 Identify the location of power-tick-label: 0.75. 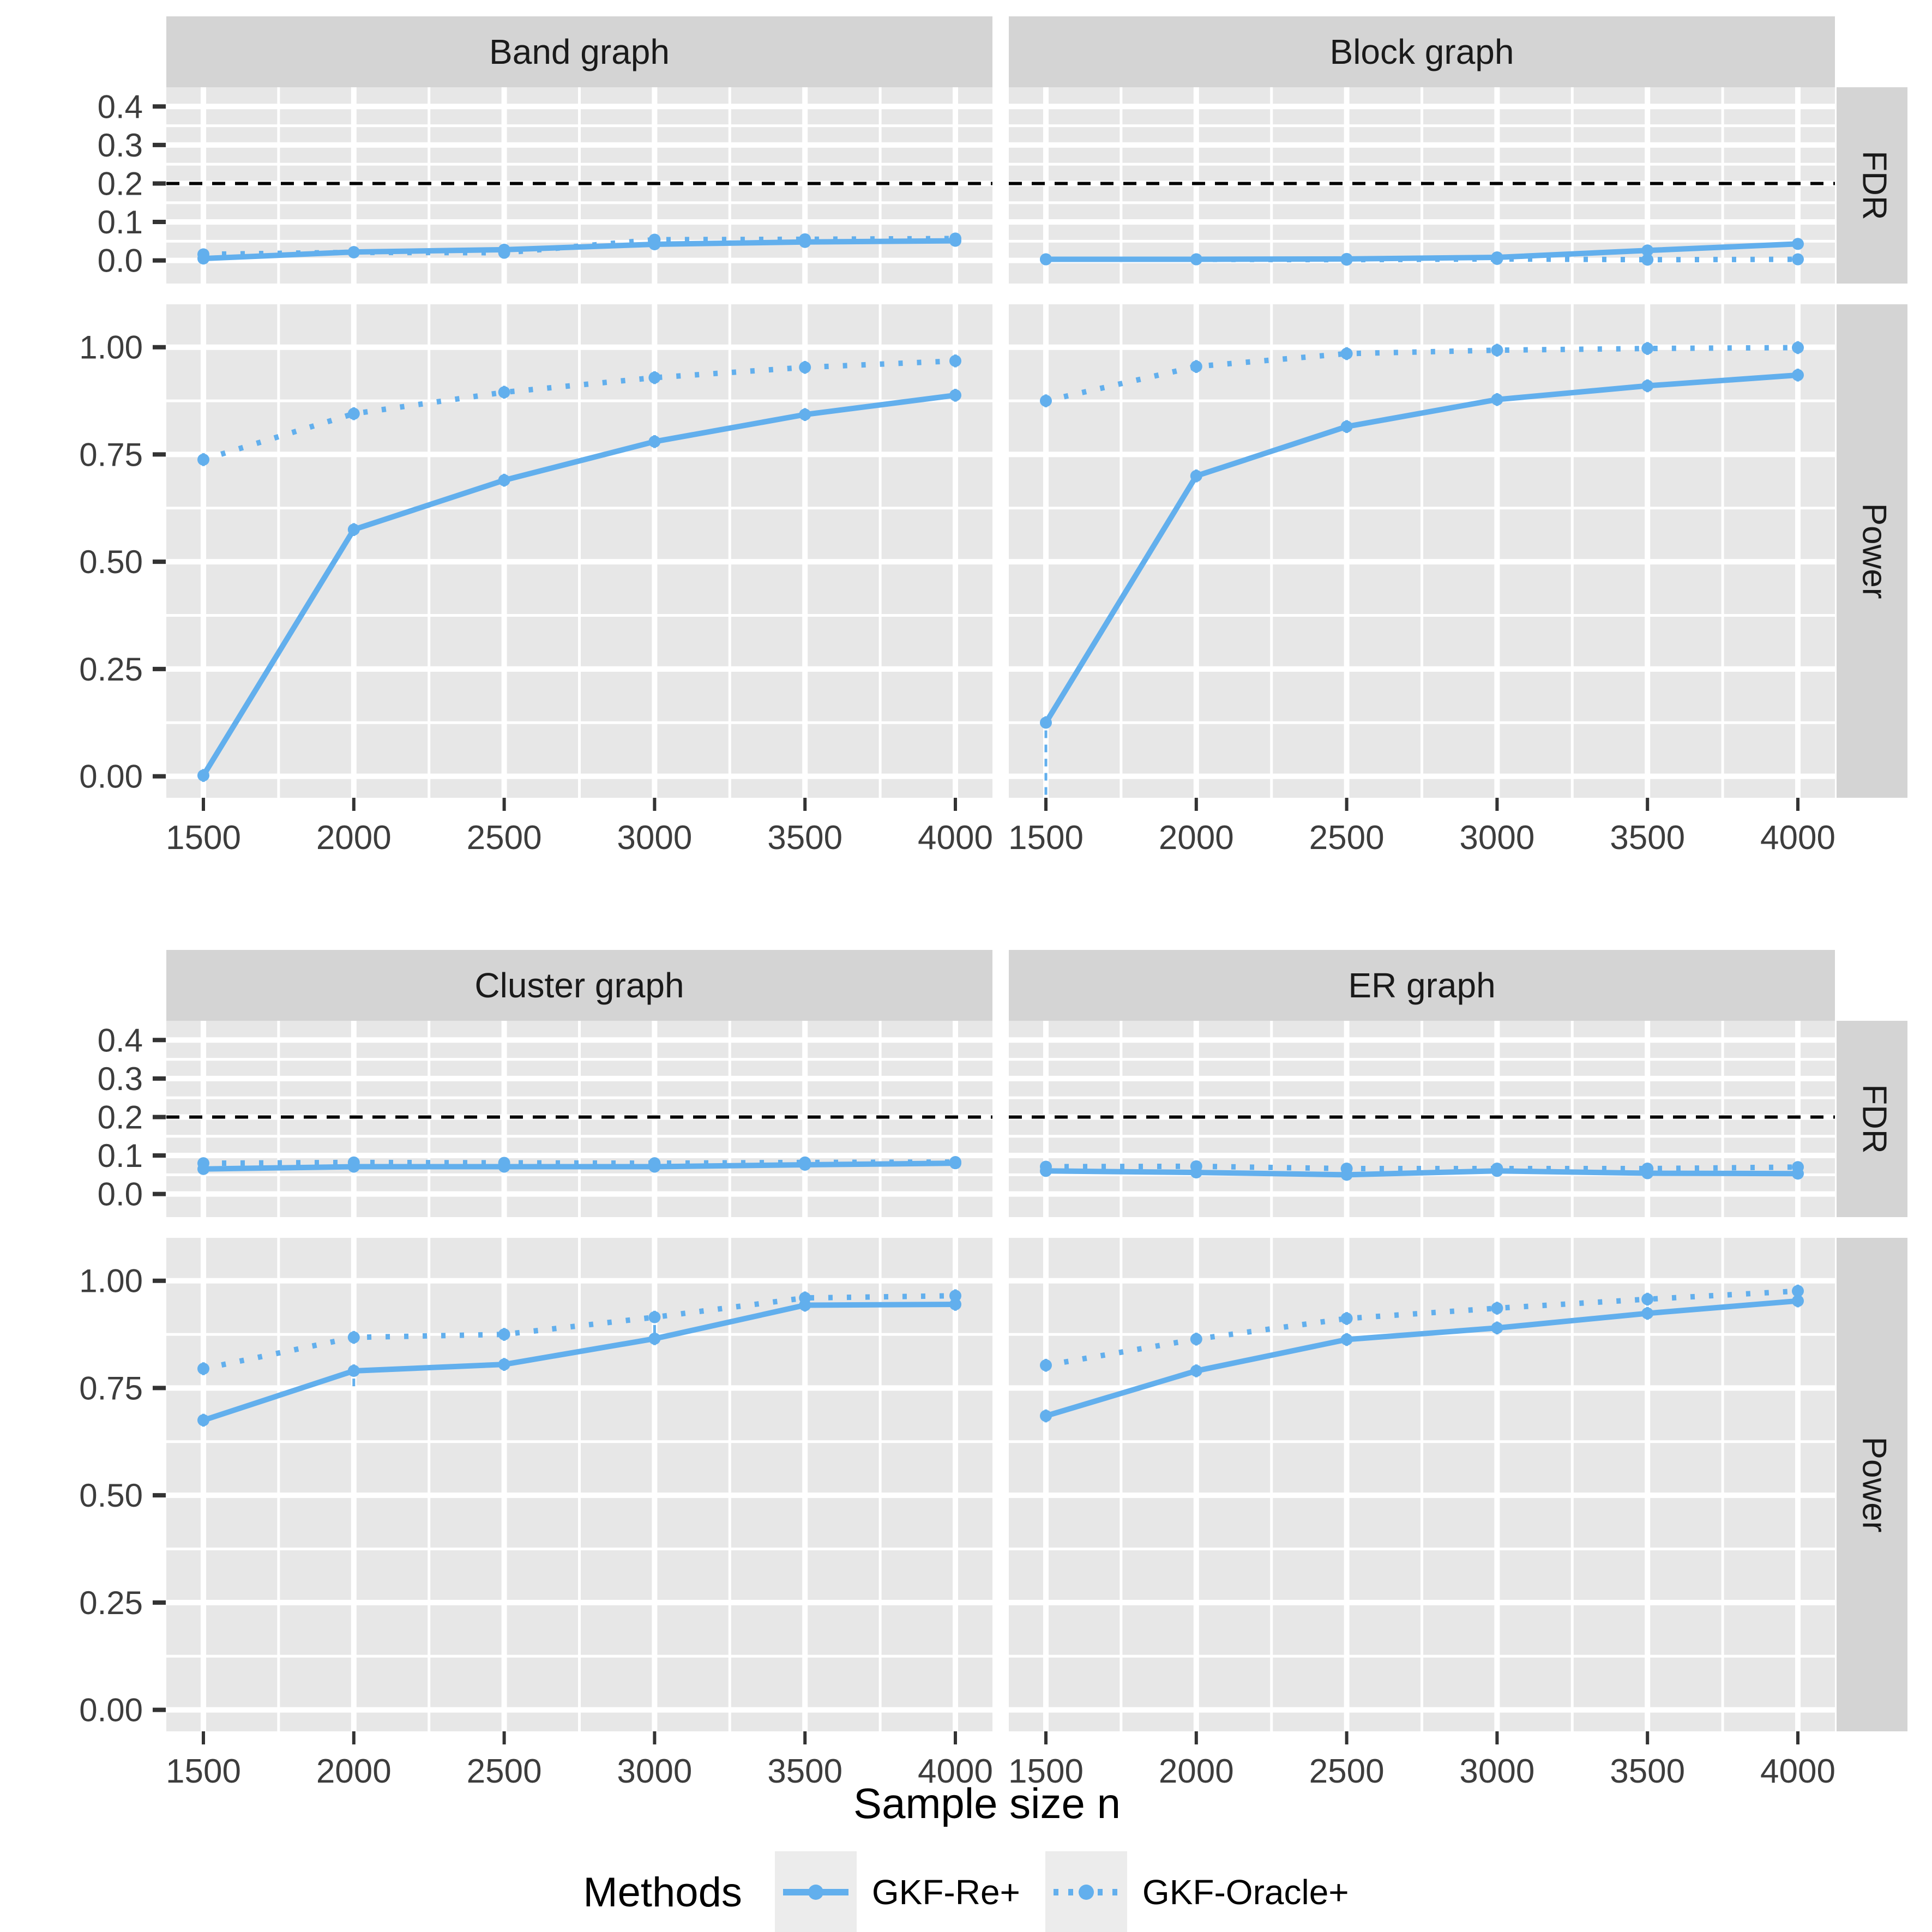
(111, 1388).